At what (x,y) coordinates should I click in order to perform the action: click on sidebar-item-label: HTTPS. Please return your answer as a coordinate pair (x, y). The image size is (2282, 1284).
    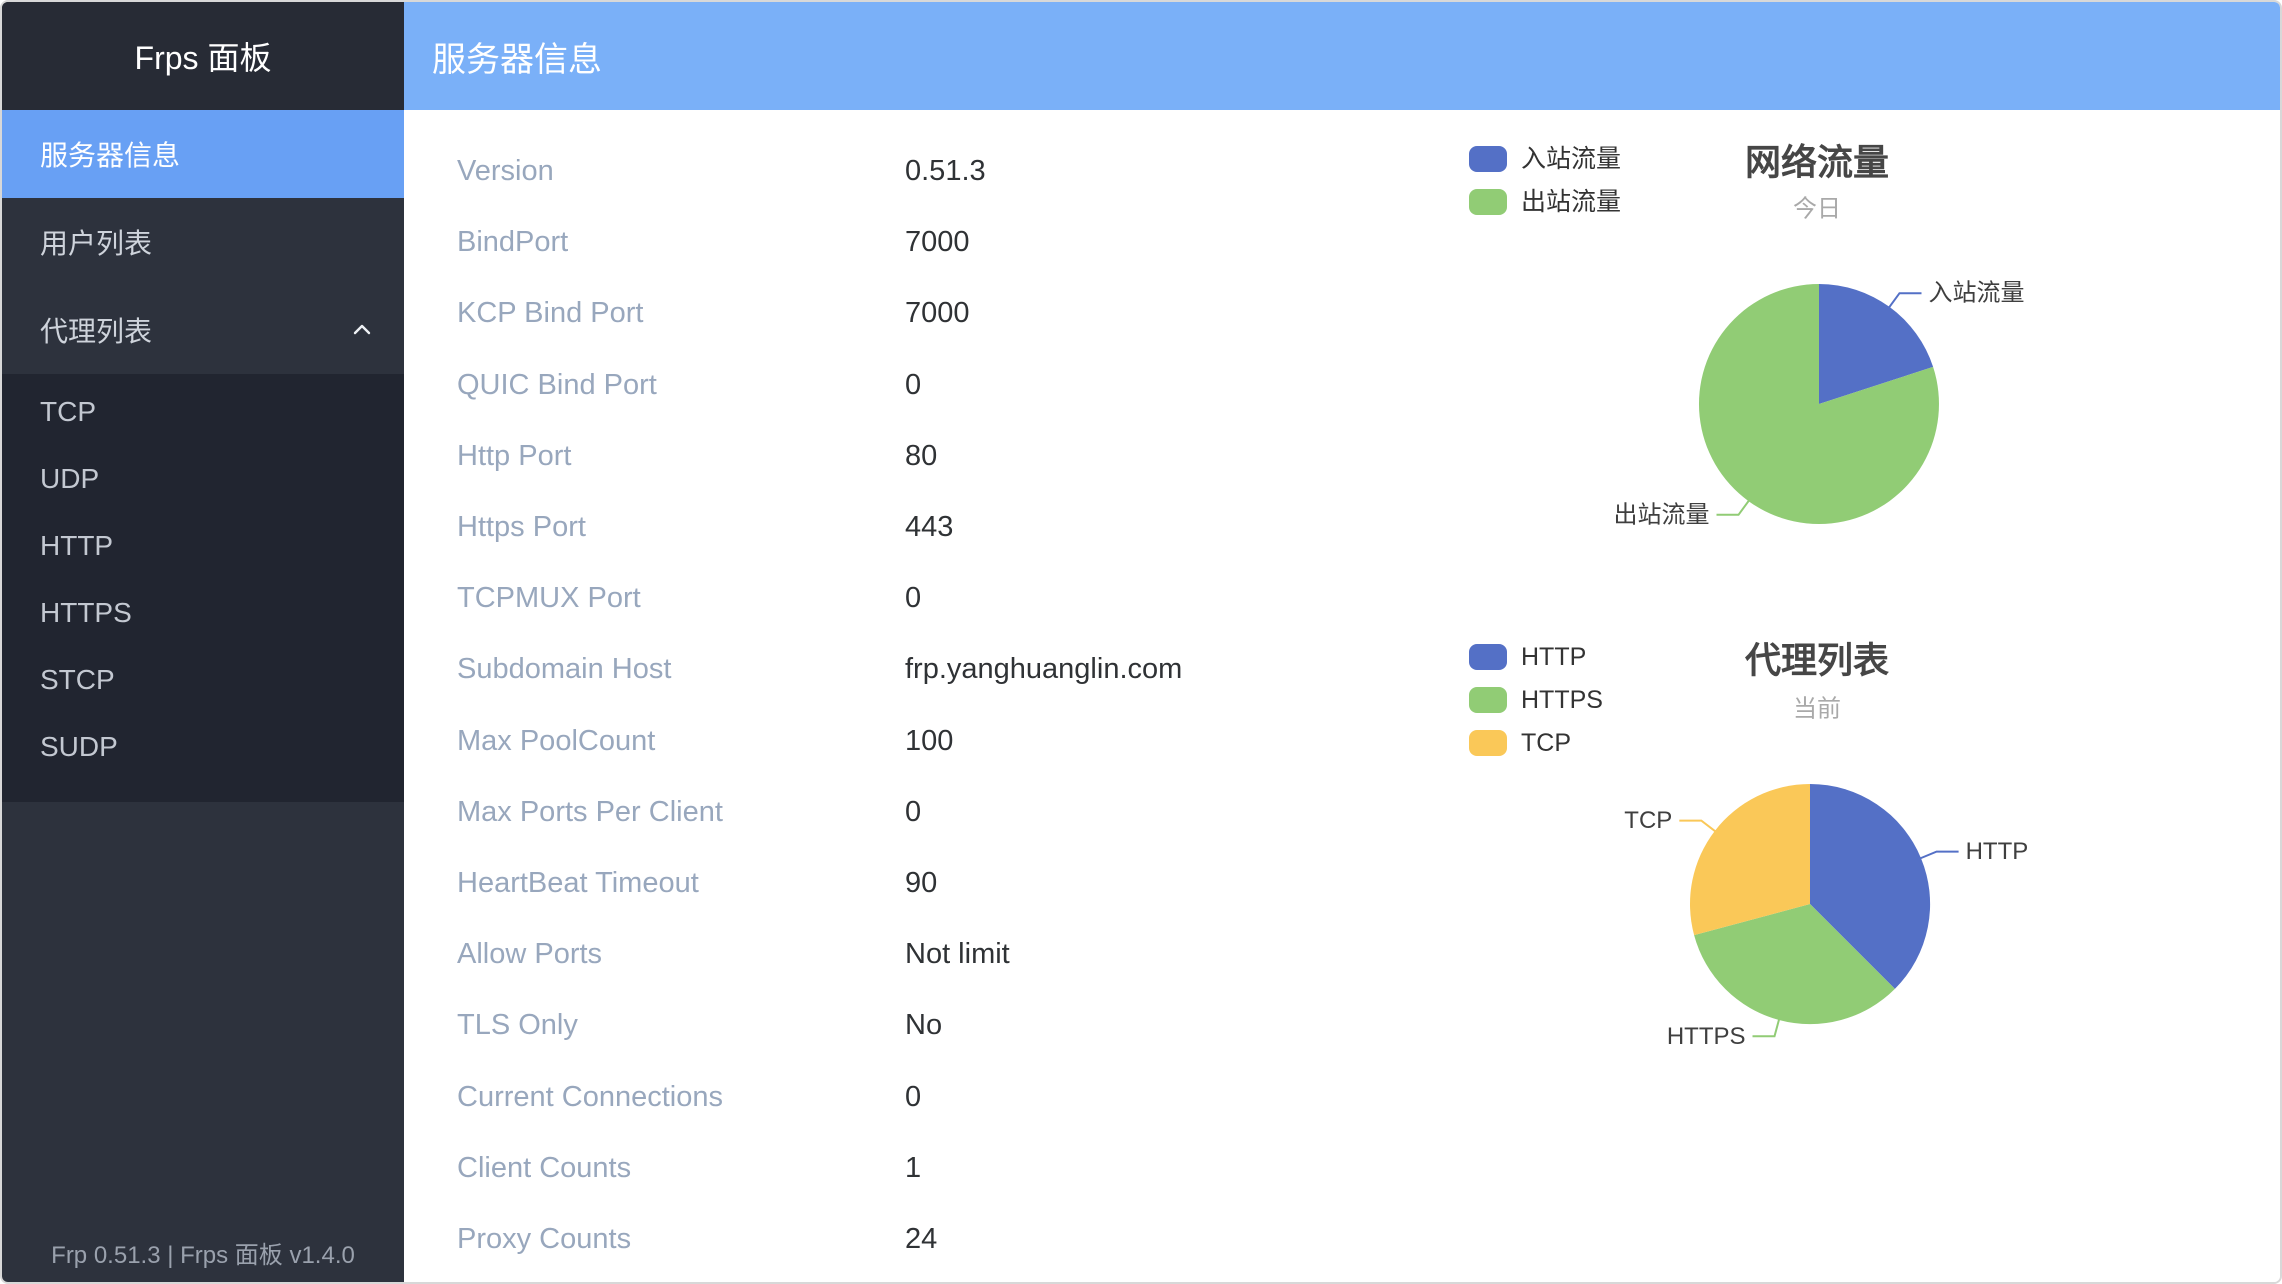
    Looking at the image, I should click on (86, 612).